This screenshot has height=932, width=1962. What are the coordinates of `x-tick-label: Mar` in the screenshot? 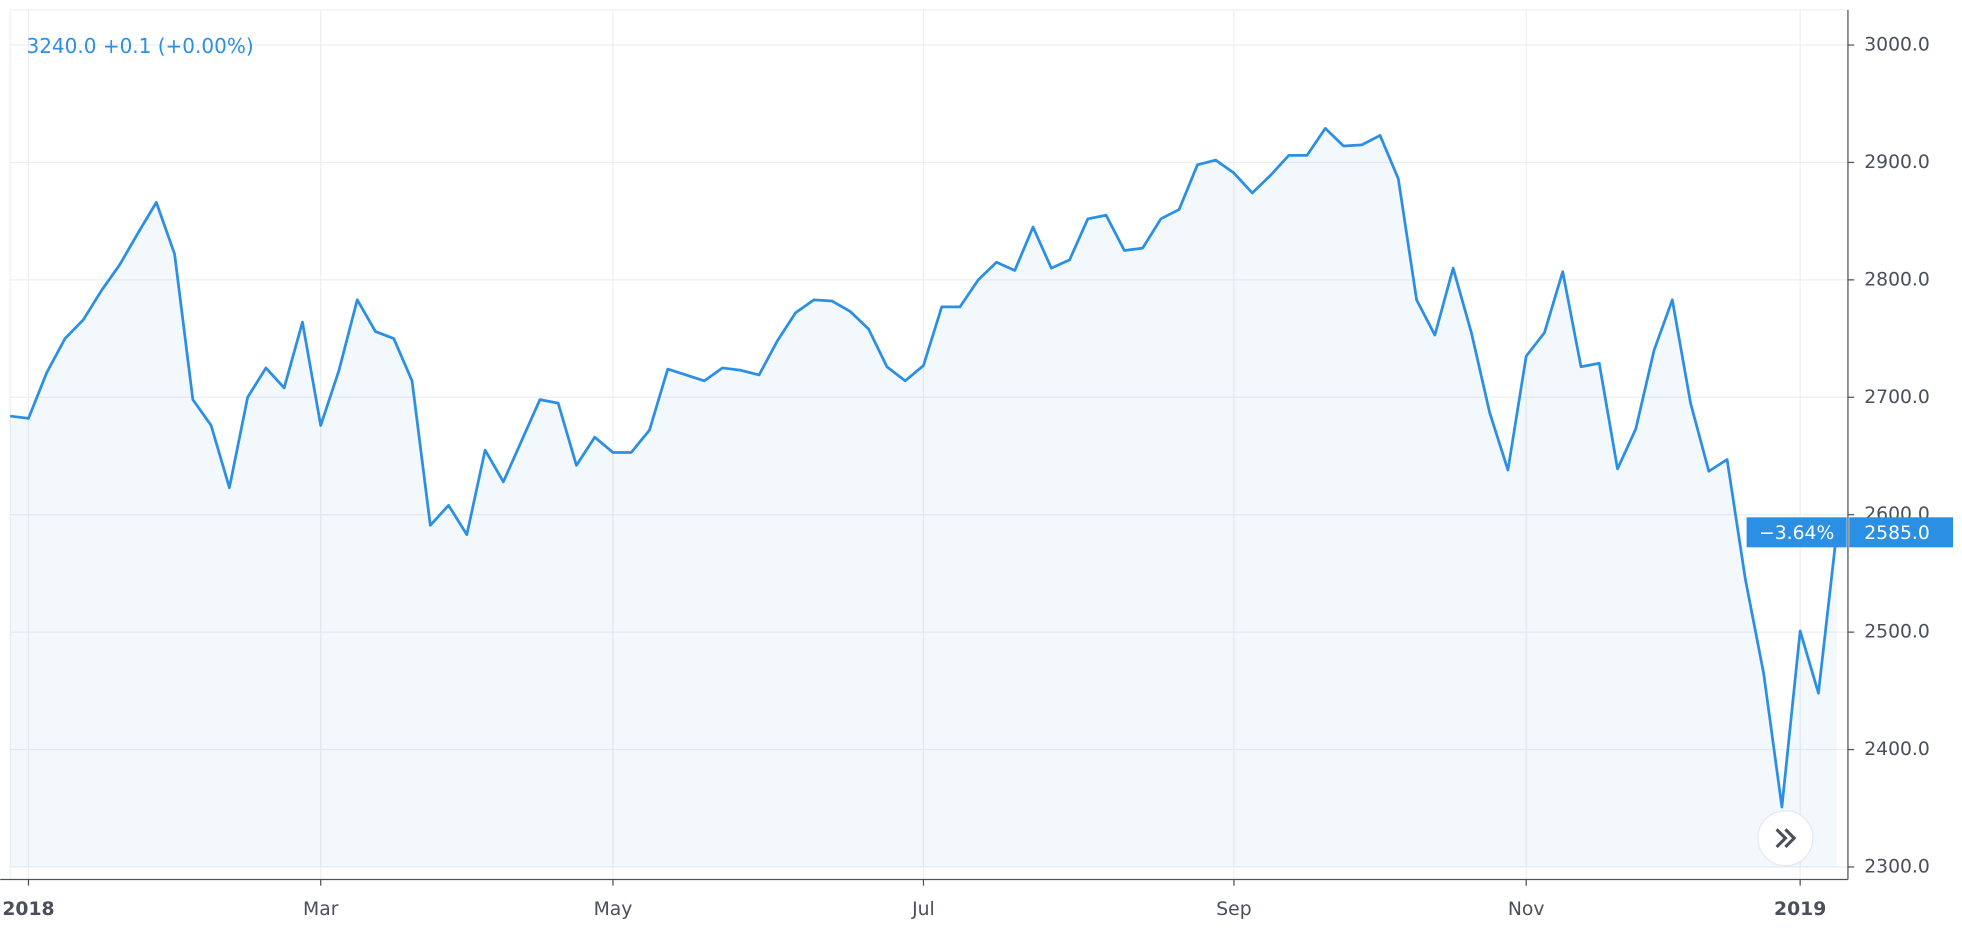 It's located at (321, 909).